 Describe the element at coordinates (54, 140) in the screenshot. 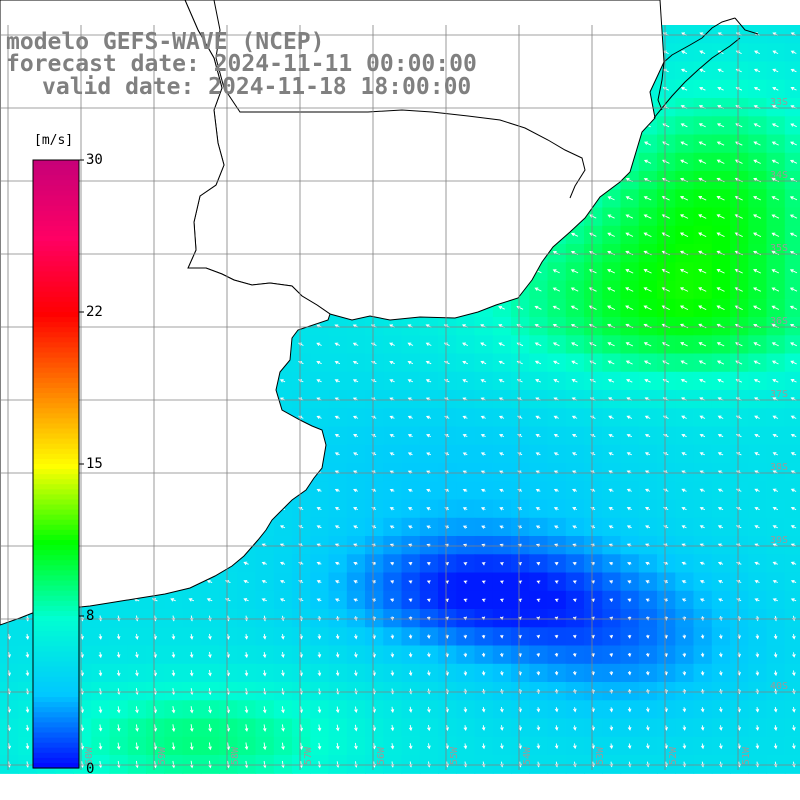

I see `colorbar-unit: [m/s]` at that location.